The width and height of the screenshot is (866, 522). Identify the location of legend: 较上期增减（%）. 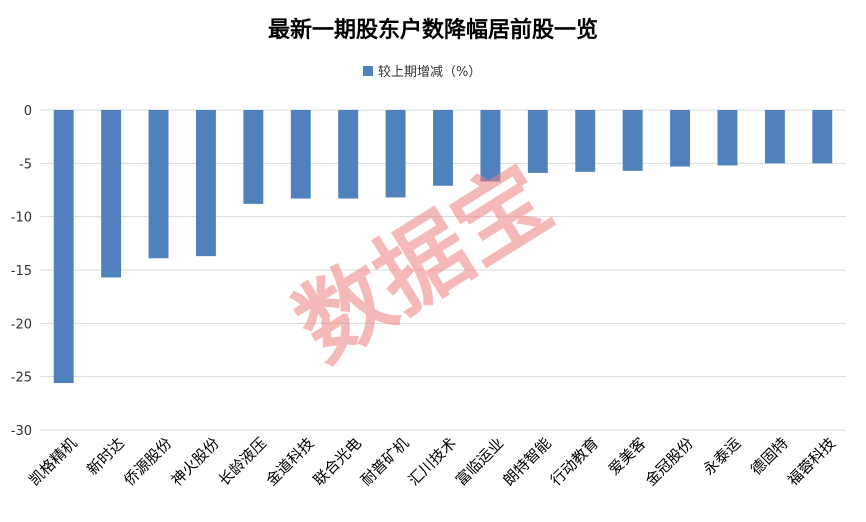
(422, 72).